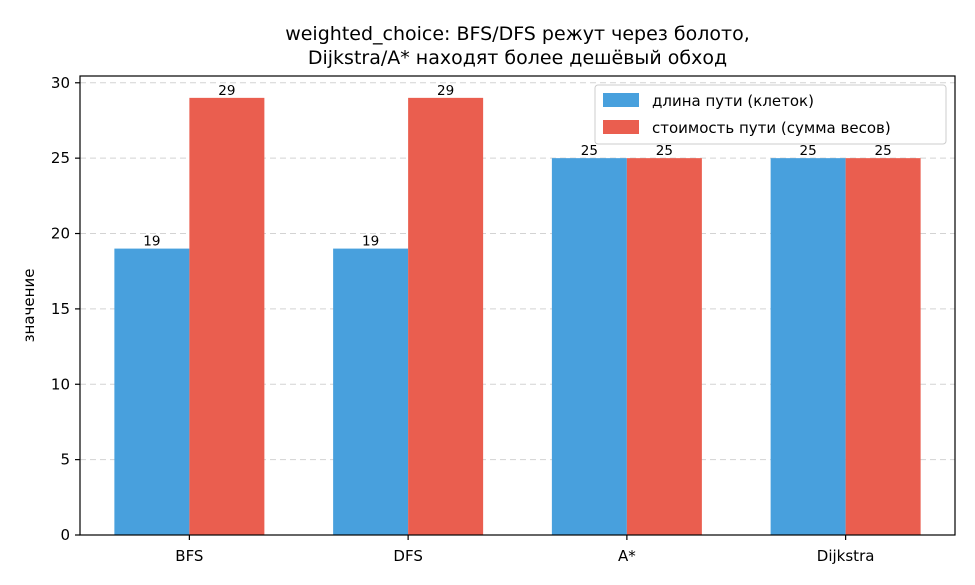  I want to click on x-tick-label: A*, so click(627, 556).